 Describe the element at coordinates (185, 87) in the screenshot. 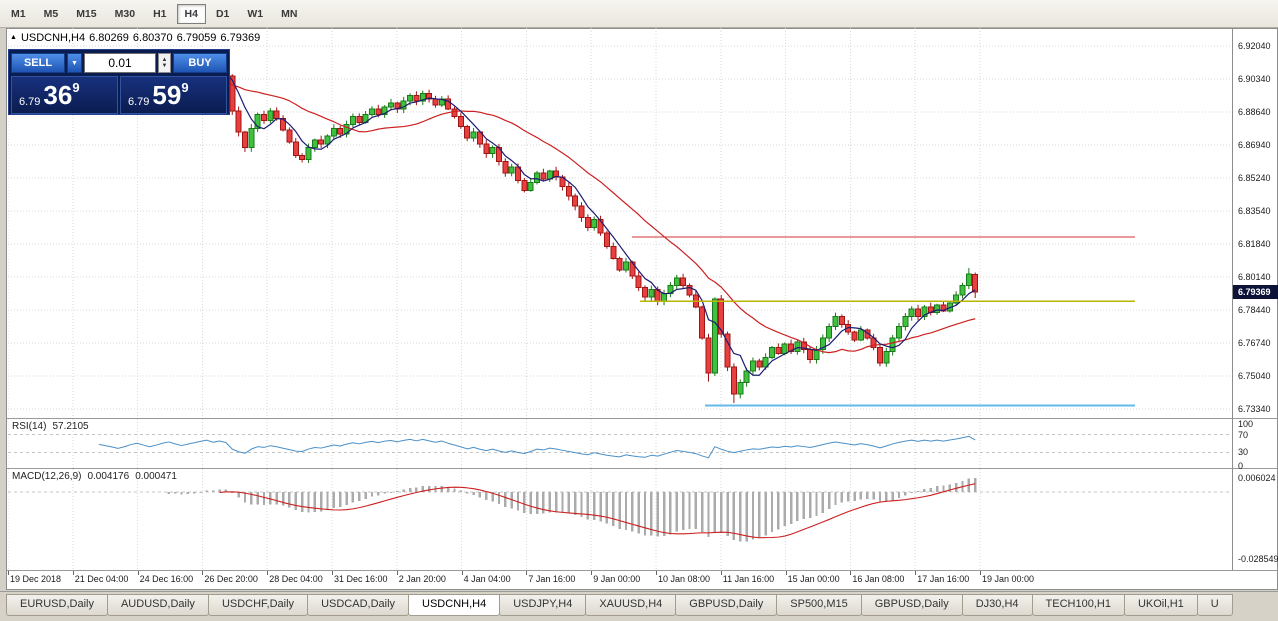

I see `buy-price-sup: 9` at that location.